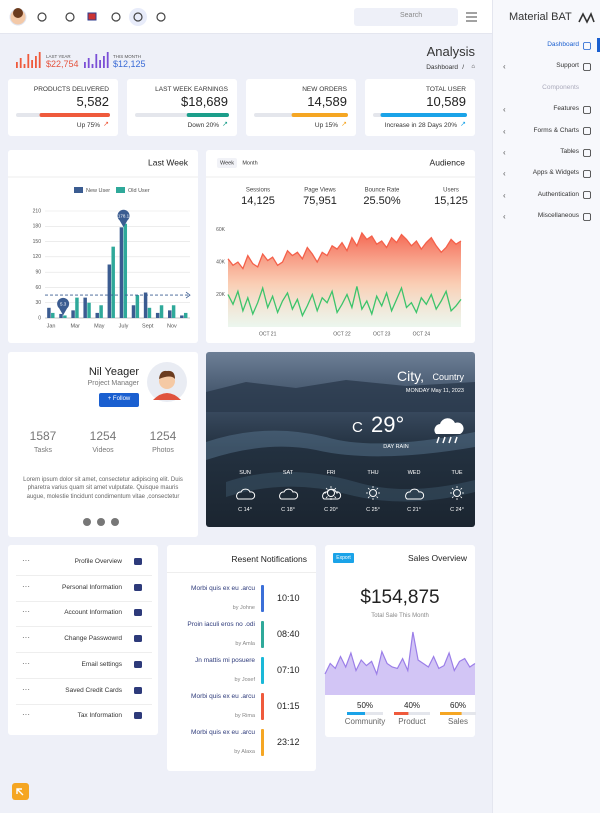  Describe the element at coordinates (567, 66) in the screenshot. I see `sidebar-item: Support` at that location.